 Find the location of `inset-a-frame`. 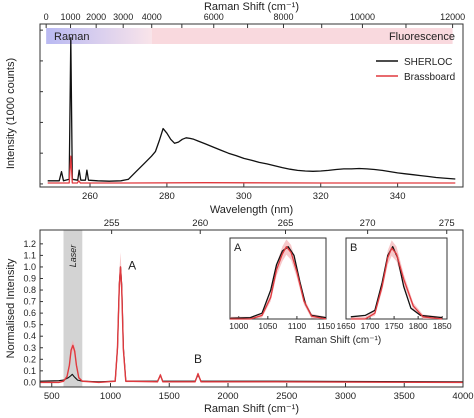

inset-a-frame is located at coordinates (278, 278).